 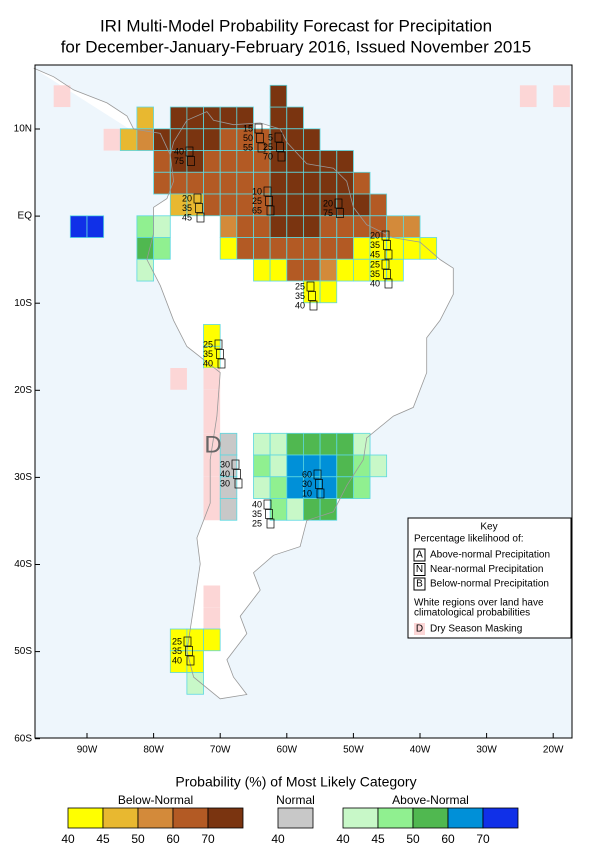 What do you see at coordinates (268, 156) in the screenshot?
I see `annotation-value: 70` at bounding box center [268, 156].